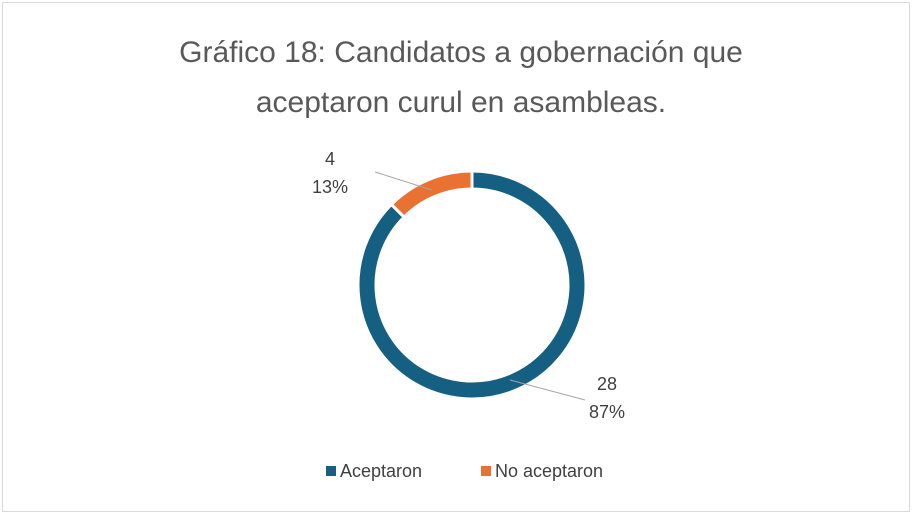 Image resolution: width=922 pixels, height=512 pixels. What do you see at coordinates (549, 471) in the screenshot?
I see `legend-label: No aceptaron` at bounding box center [549, 471].